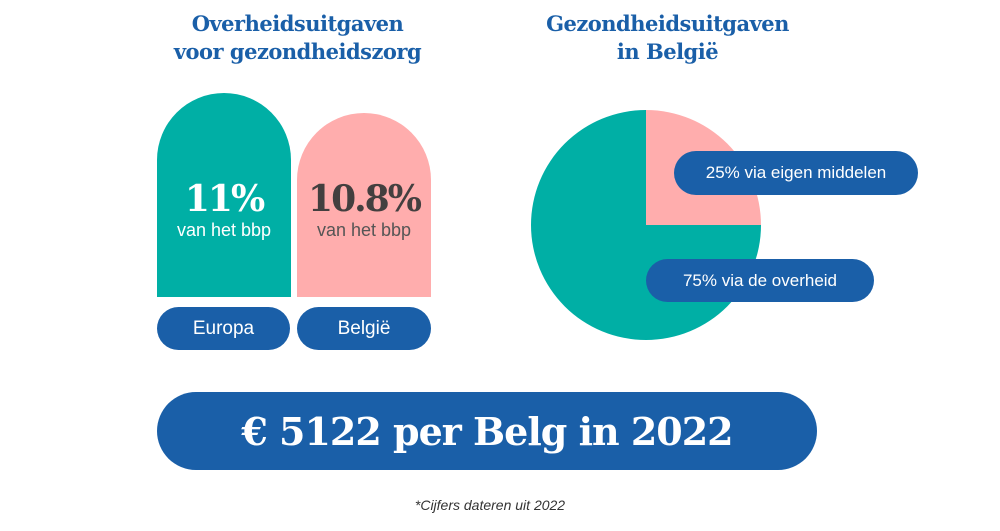 The width and height of the screenshot is (1000, 531). Describe the element at coordinates (365, 199) in the screenshot. I see `bar-value-label: 10.8%` at that location.